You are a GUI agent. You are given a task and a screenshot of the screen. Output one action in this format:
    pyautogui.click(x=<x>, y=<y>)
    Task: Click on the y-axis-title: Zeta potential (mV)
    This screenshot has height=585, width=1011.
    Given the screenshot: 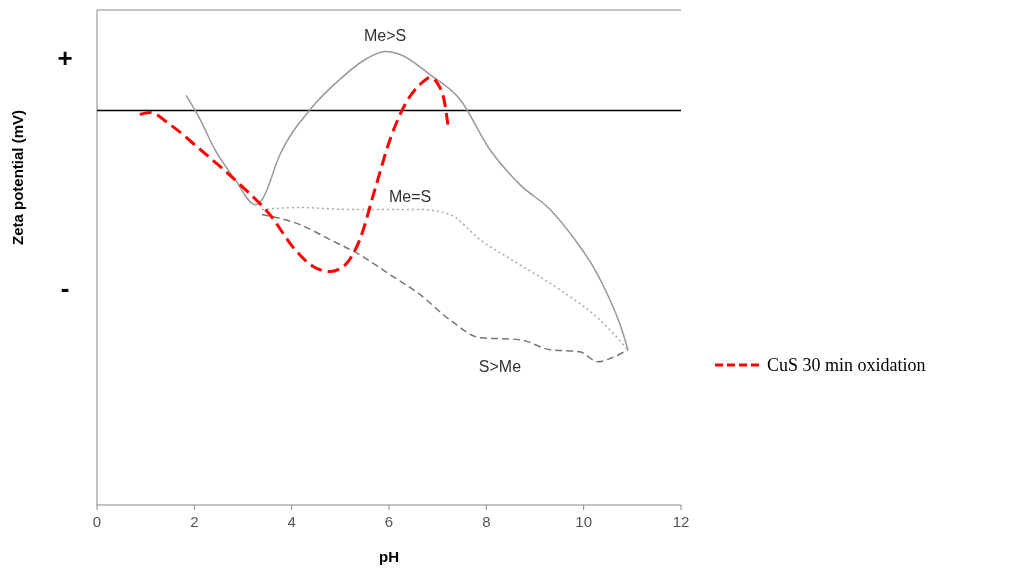 What is the action you would take?
    pyautogui.click(x=17, y=177)
    